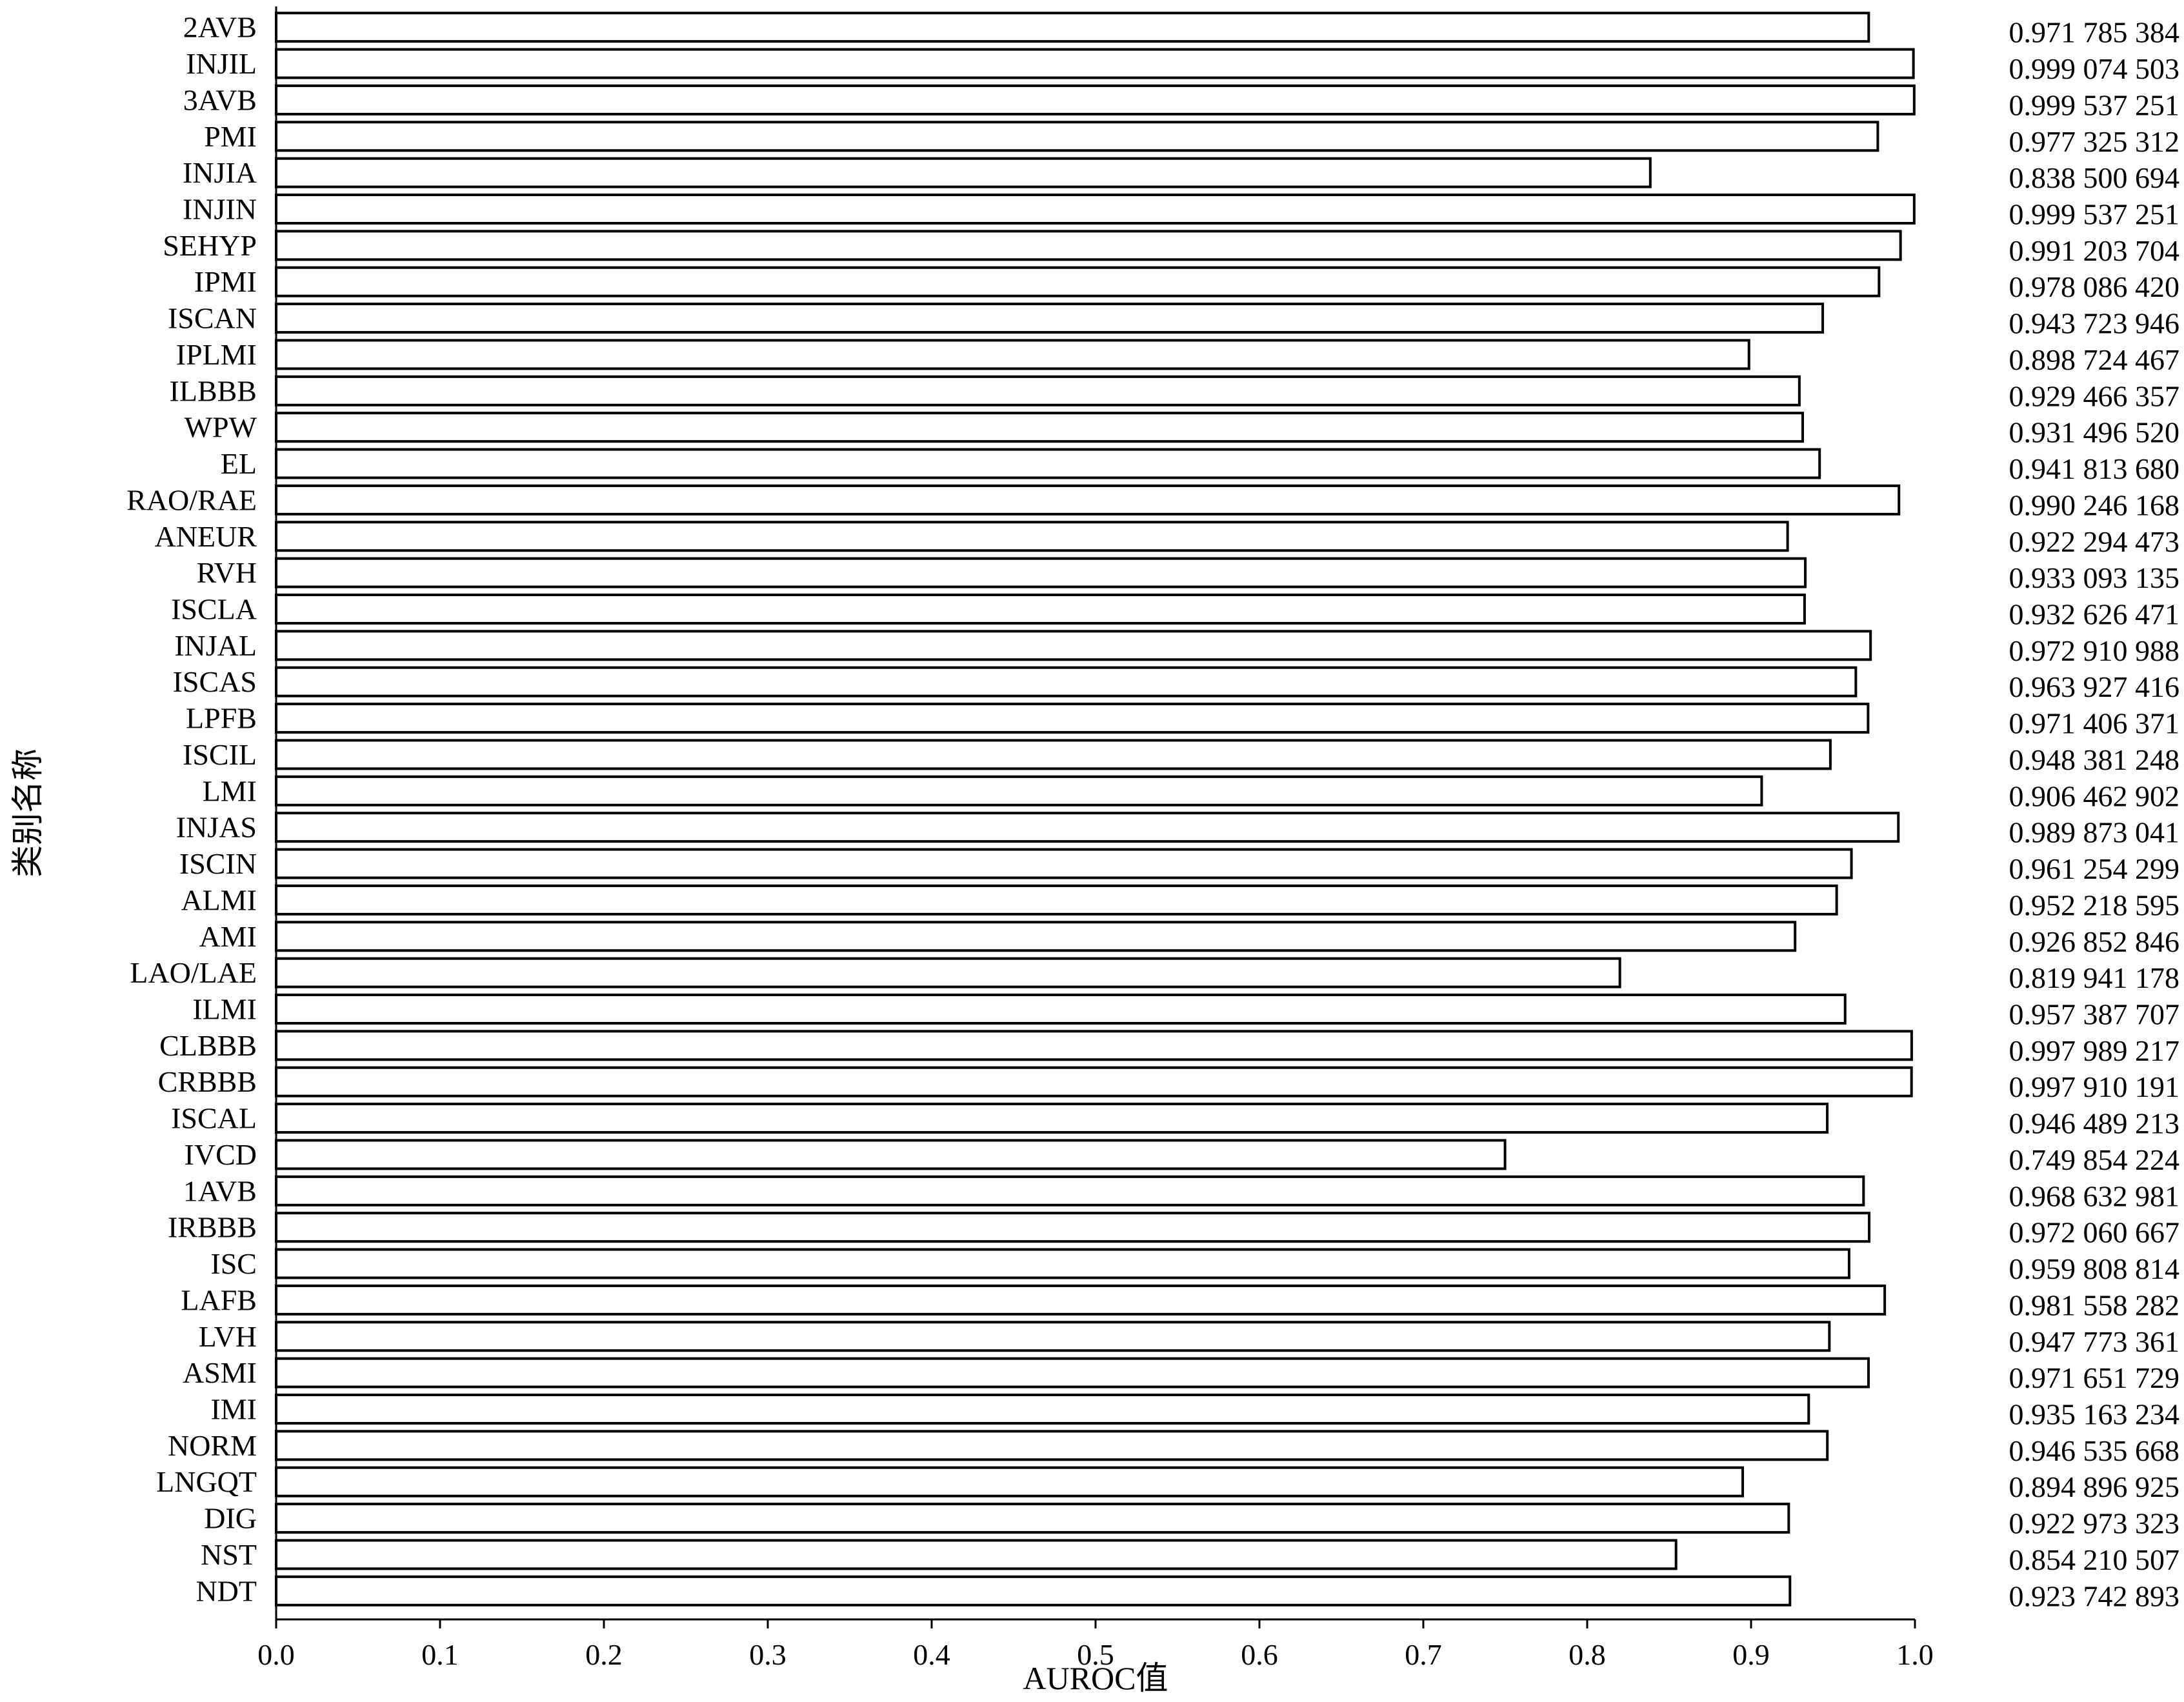 The image size is (2184, 1702). Describe the element at coordinates (220, 209) in the screenshot. I see `category-label: INJIN` at that location.